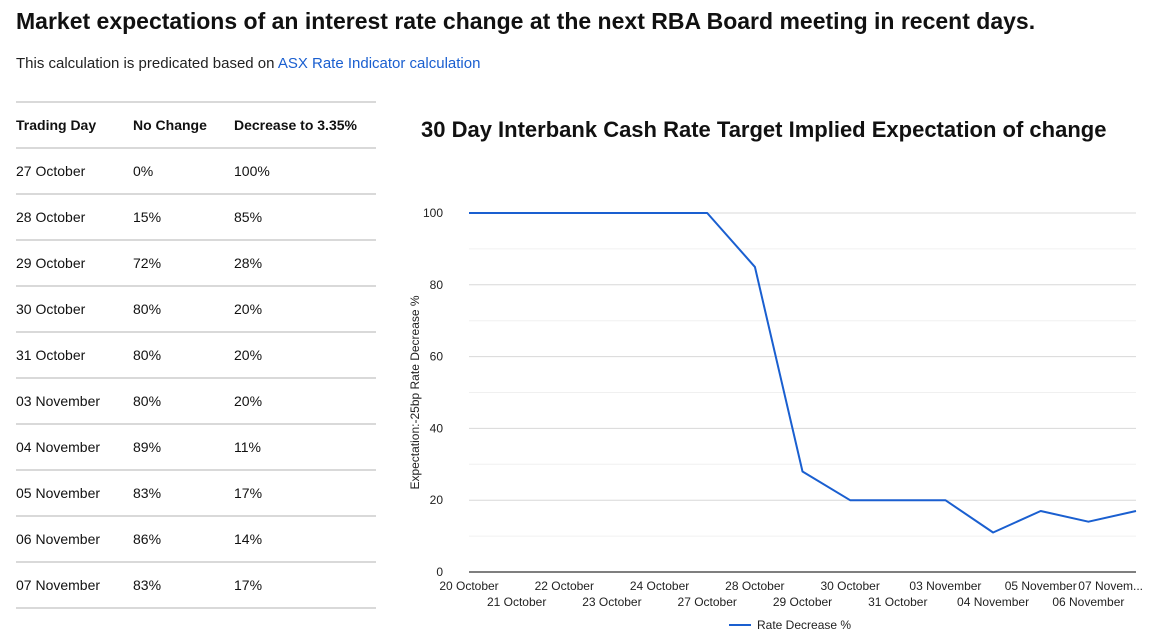 The image size is (1176, 643). I want to click on x-tick-label: 20 October, so click(468, 586).